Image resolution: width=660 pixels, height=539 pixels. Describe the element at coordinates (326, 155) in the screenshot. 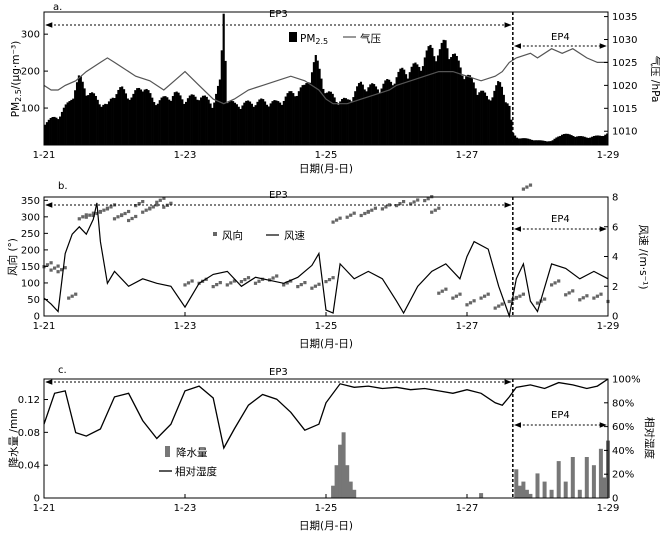

I see `x-tick-label: 1-25` at that location.